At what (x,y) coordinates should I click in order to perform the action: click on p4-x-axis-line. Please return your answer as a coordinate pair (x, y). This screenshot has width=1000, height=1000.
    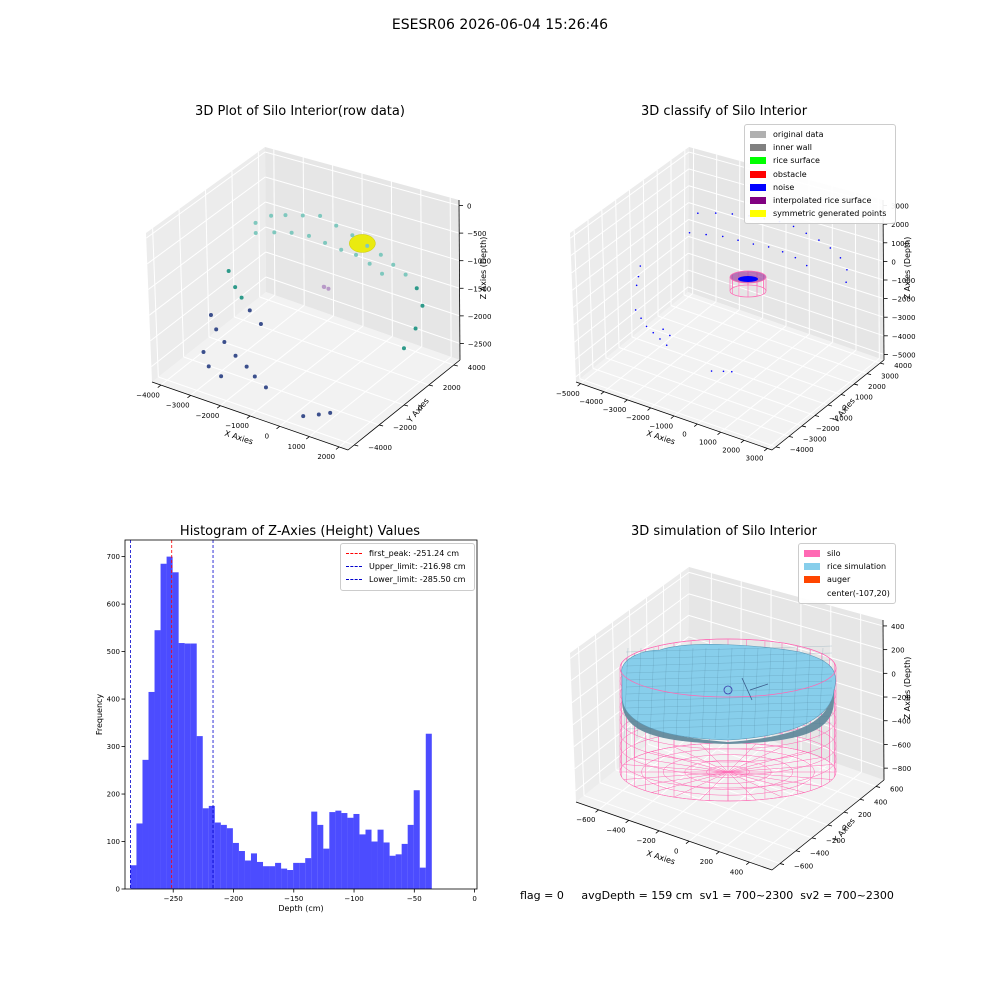
    Looking at the image, I should click on (674, 836).